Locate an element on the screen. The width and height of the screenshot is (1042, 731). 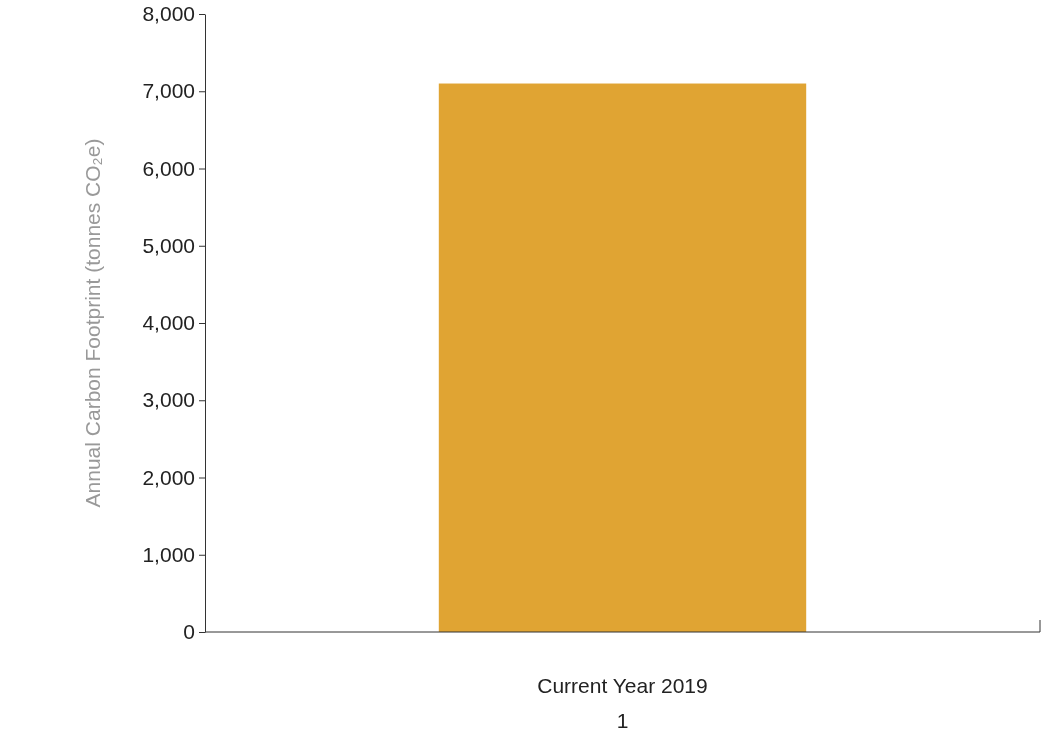
y-axis-title: Annual Carbon Footprint (tonnes CO₂e) is located at coordinates (92, 323).